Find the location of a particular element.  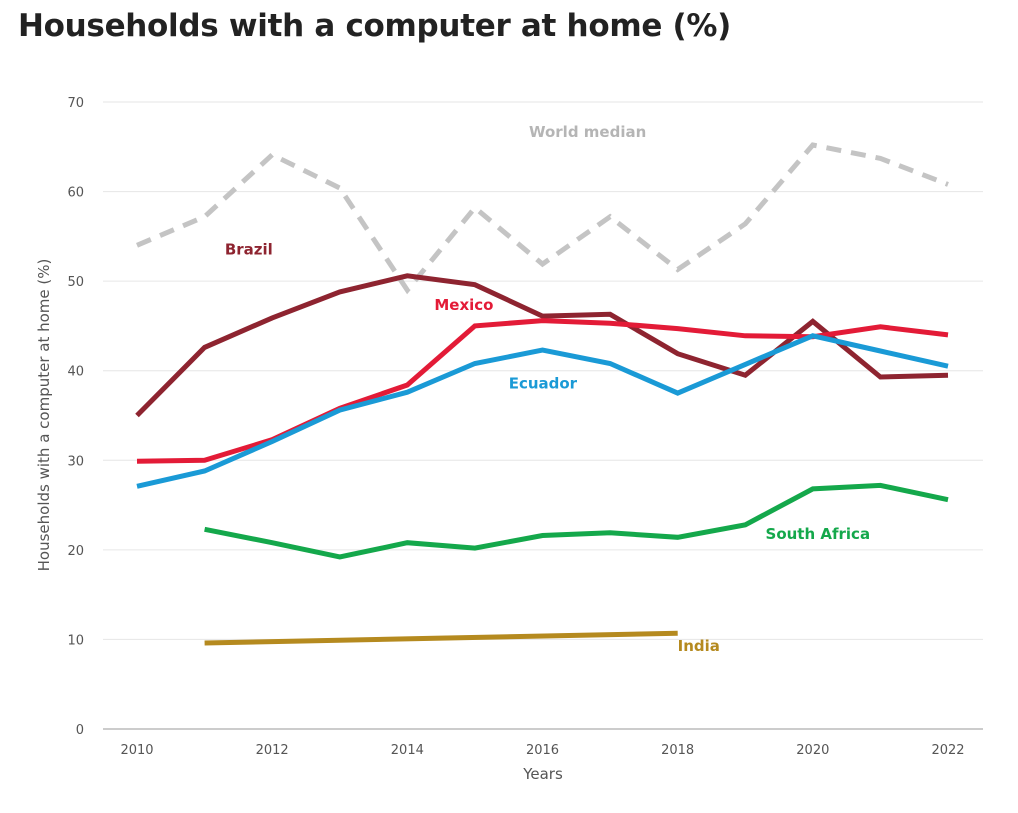

y-tick-label: 10 is located at coordinates (75, 640).